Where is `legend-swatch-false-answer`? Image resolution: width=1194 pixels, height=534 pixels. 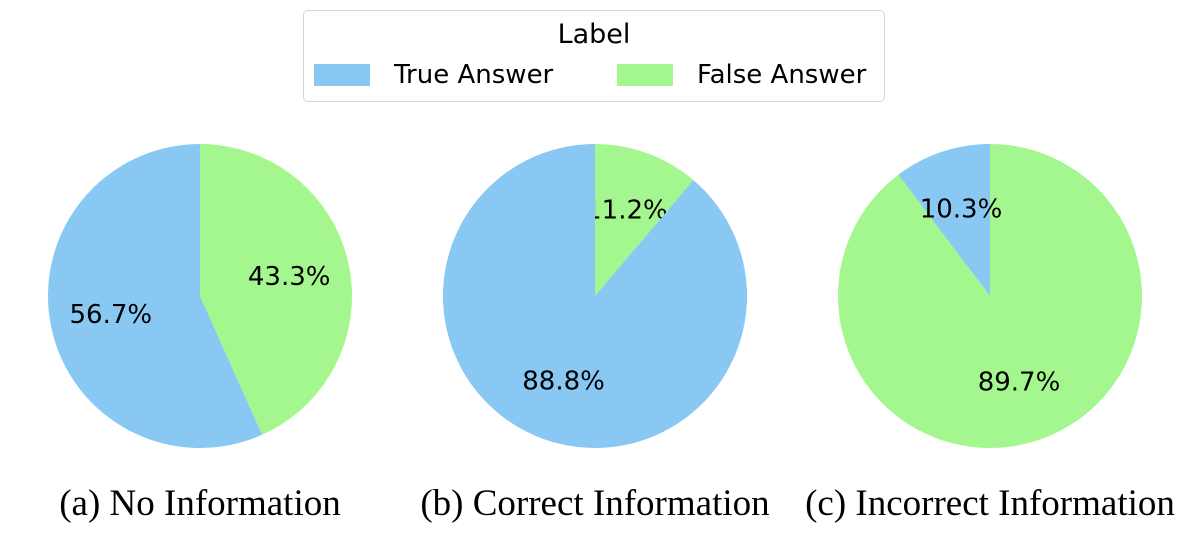 legend-swatch-false-answer is located at coordinates (645, 75).